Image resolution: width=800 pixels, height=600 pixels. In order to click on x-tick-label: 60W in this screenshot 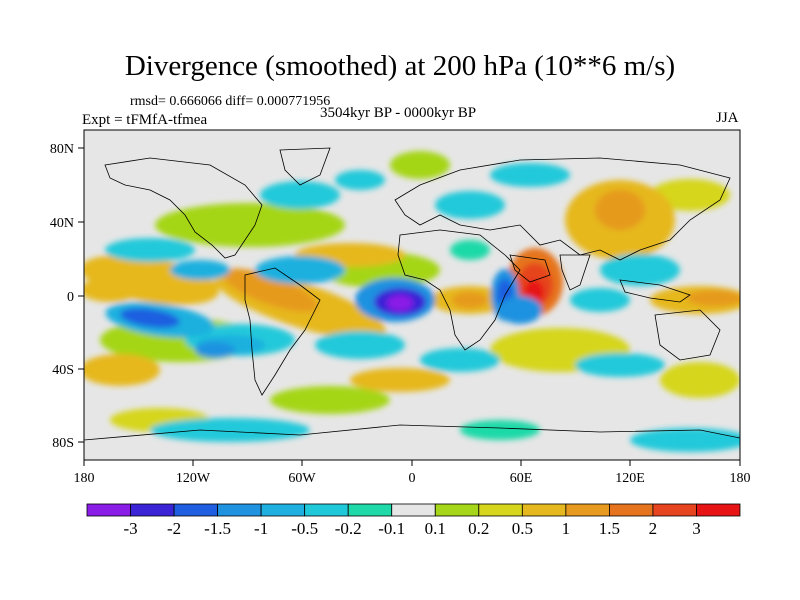, I will do `click(302, 478)`.